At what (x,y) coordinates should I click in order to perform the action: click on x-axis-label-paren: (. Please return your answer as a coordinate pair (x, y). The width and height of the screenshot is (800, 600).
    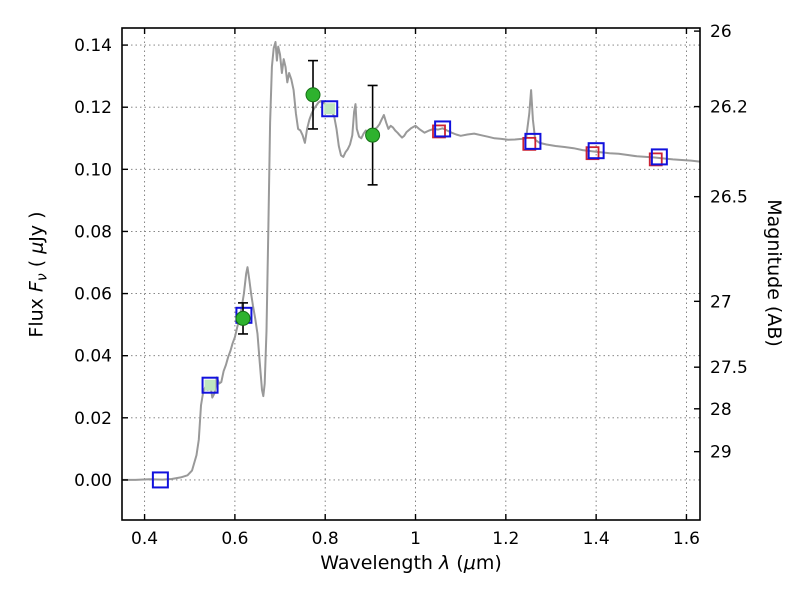
    Looking at the image, I should click on (457, 563).